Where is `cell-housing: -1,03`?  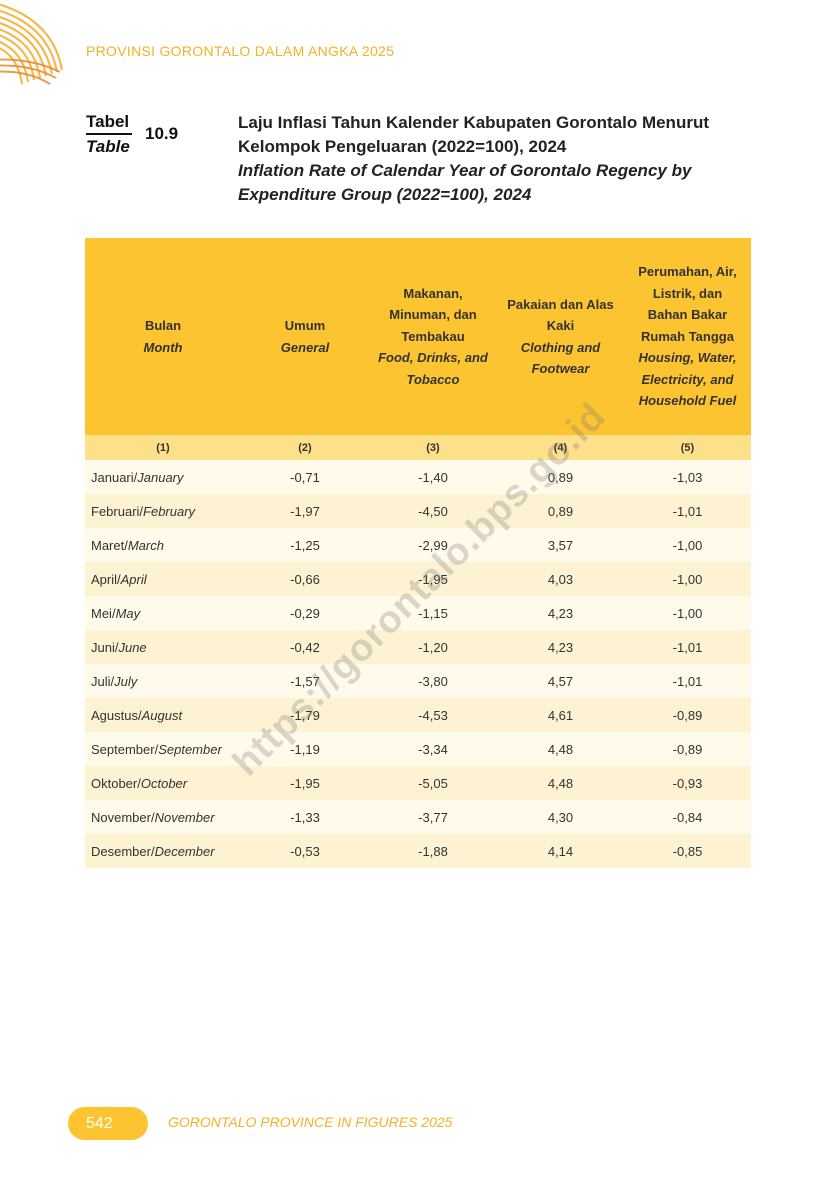
cell-housing: -1,03 is located at coordinates (687, 477).